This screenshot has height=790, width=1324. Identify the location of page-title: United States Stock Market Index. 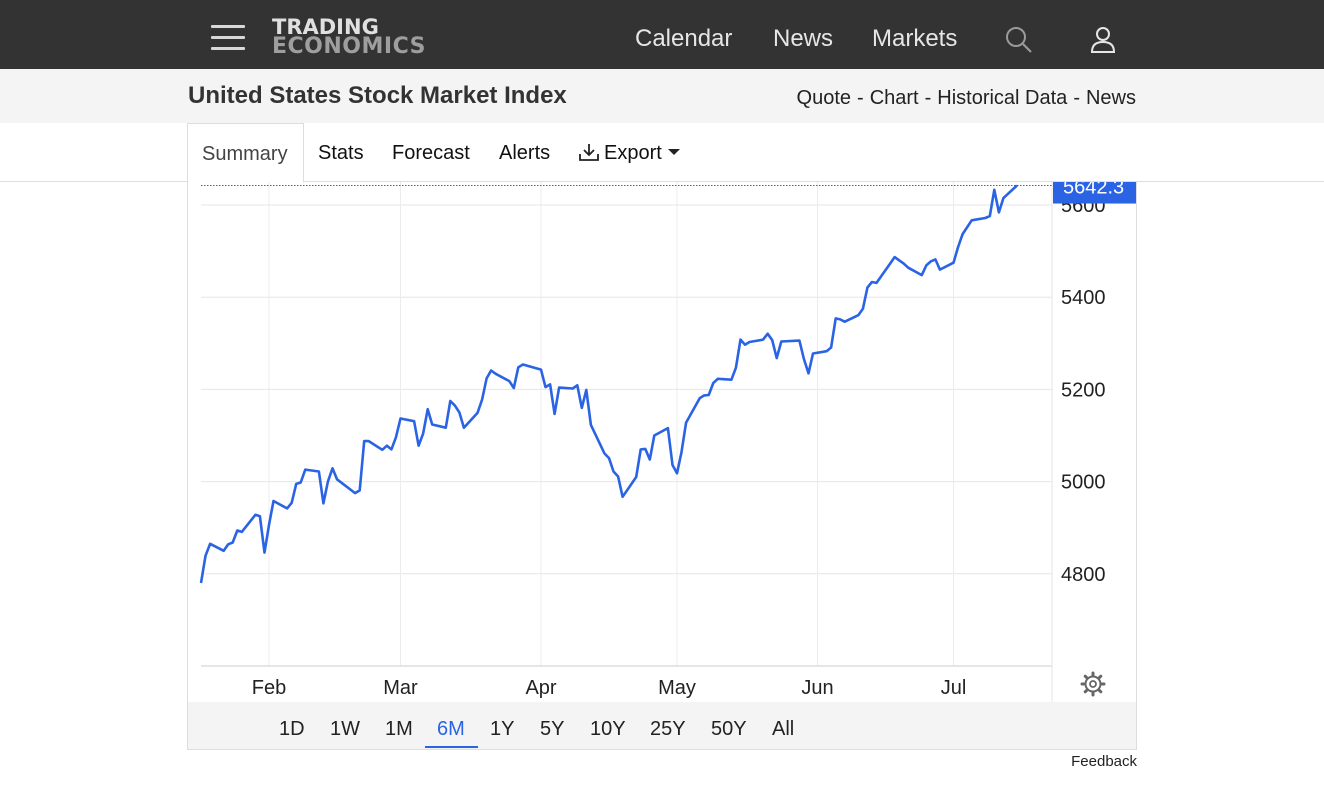
(377, 95).